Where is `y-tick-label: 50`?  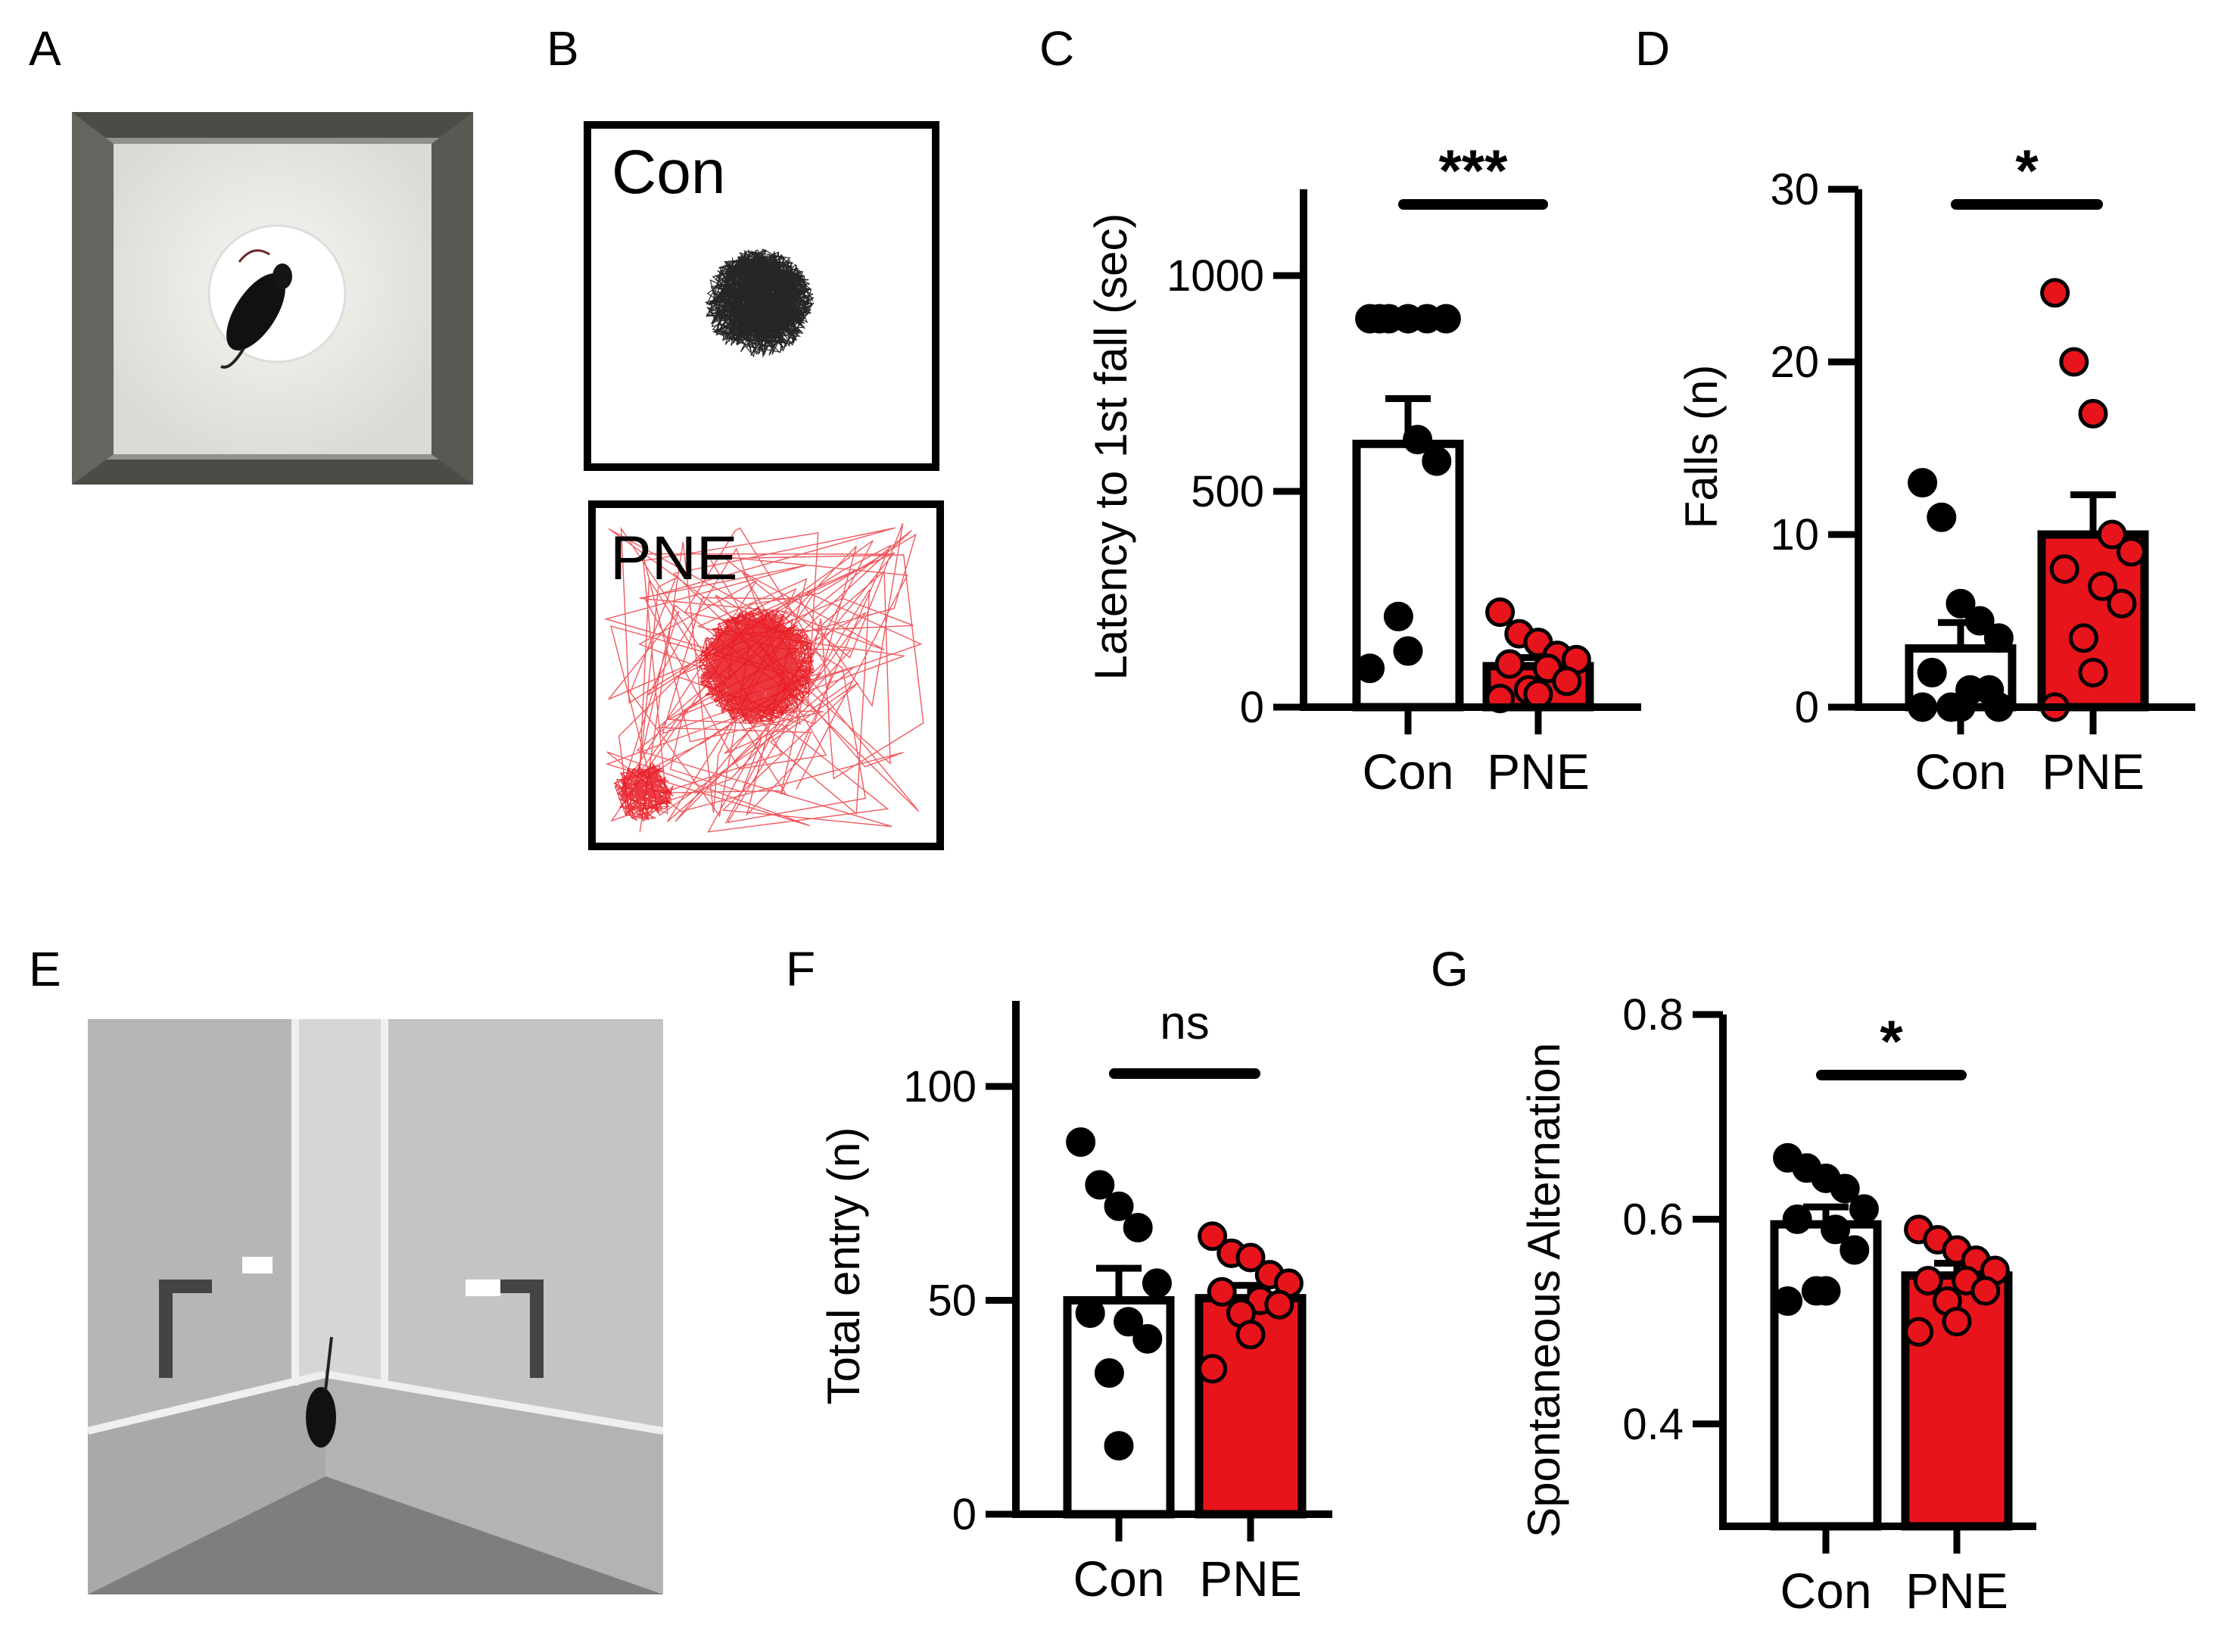
y-tick-label: 50 is located at coordinates (952, 1301).